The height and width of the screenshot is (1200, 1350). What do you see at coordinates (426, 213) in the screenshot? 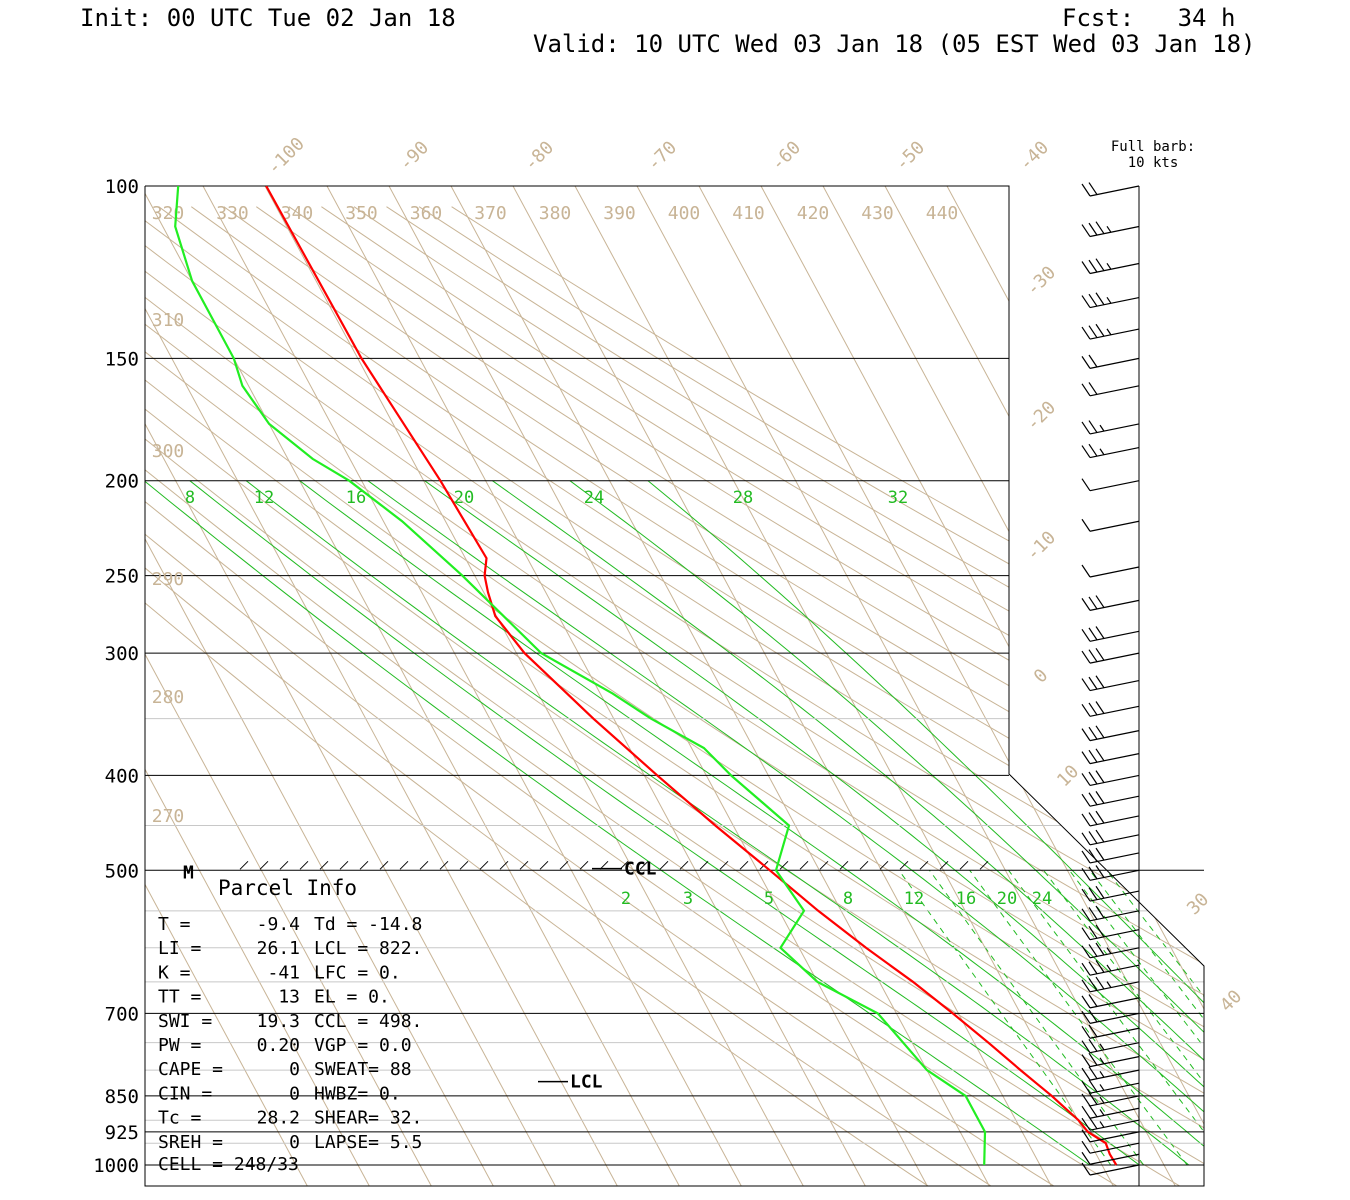
I see `theta-label: 360` at bounding box center [426, 213].